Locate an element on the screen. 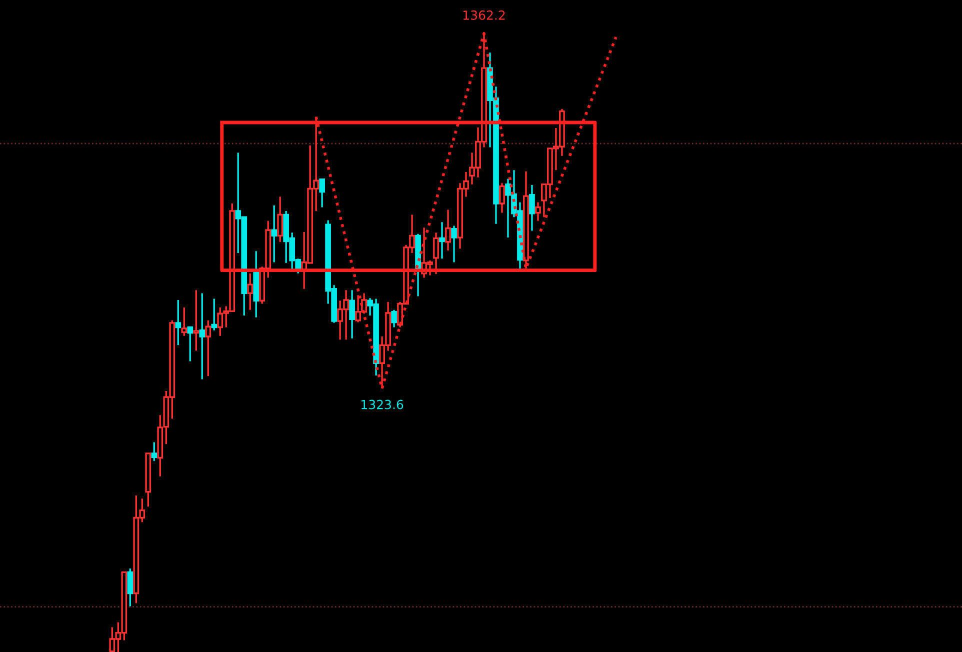  annotation: 1362.2 is located at coordinates (484, 15).